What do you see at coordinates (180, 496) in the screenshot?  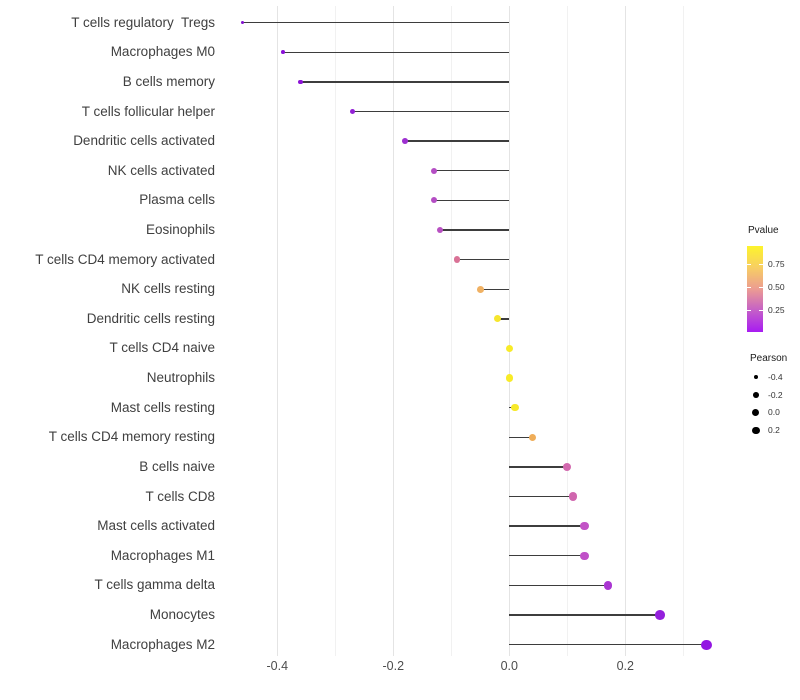 I see `row-label: T cells CD8` at bounding box center [180, 496].